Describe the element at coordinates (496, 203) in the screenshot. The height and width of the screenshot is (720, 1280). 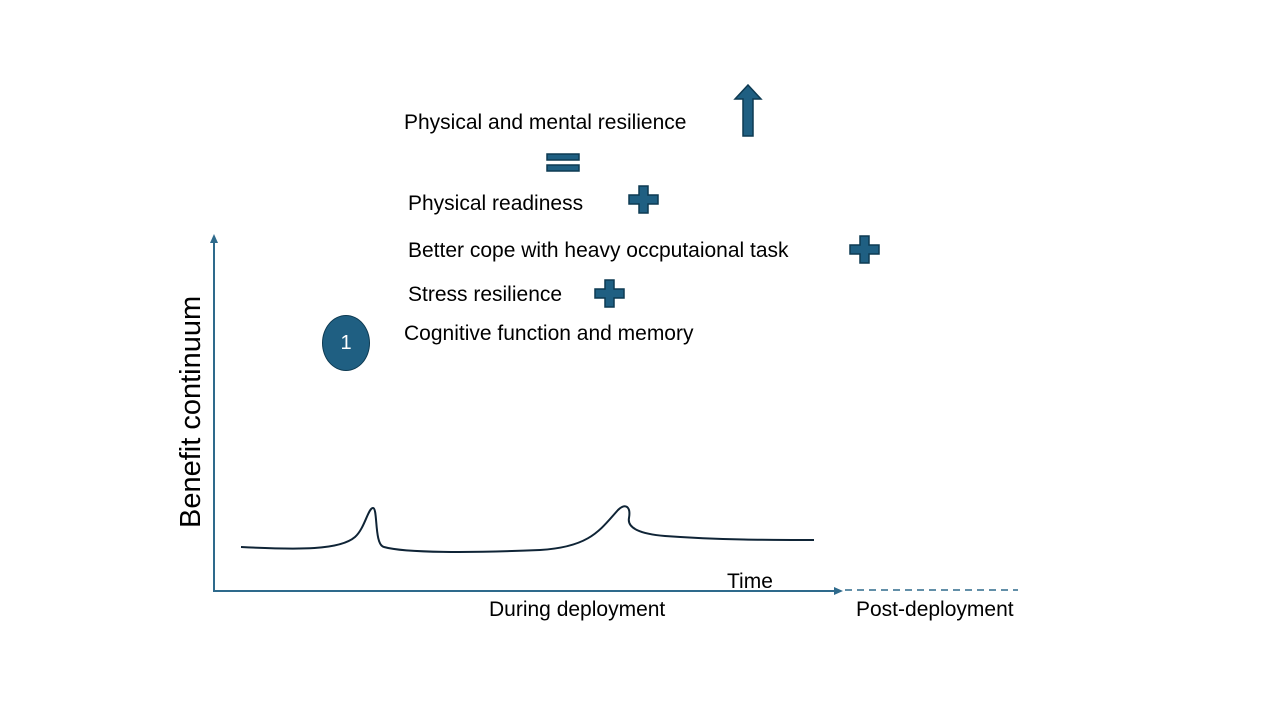
I see `benefit-readiness: Physical readiness` at that location.